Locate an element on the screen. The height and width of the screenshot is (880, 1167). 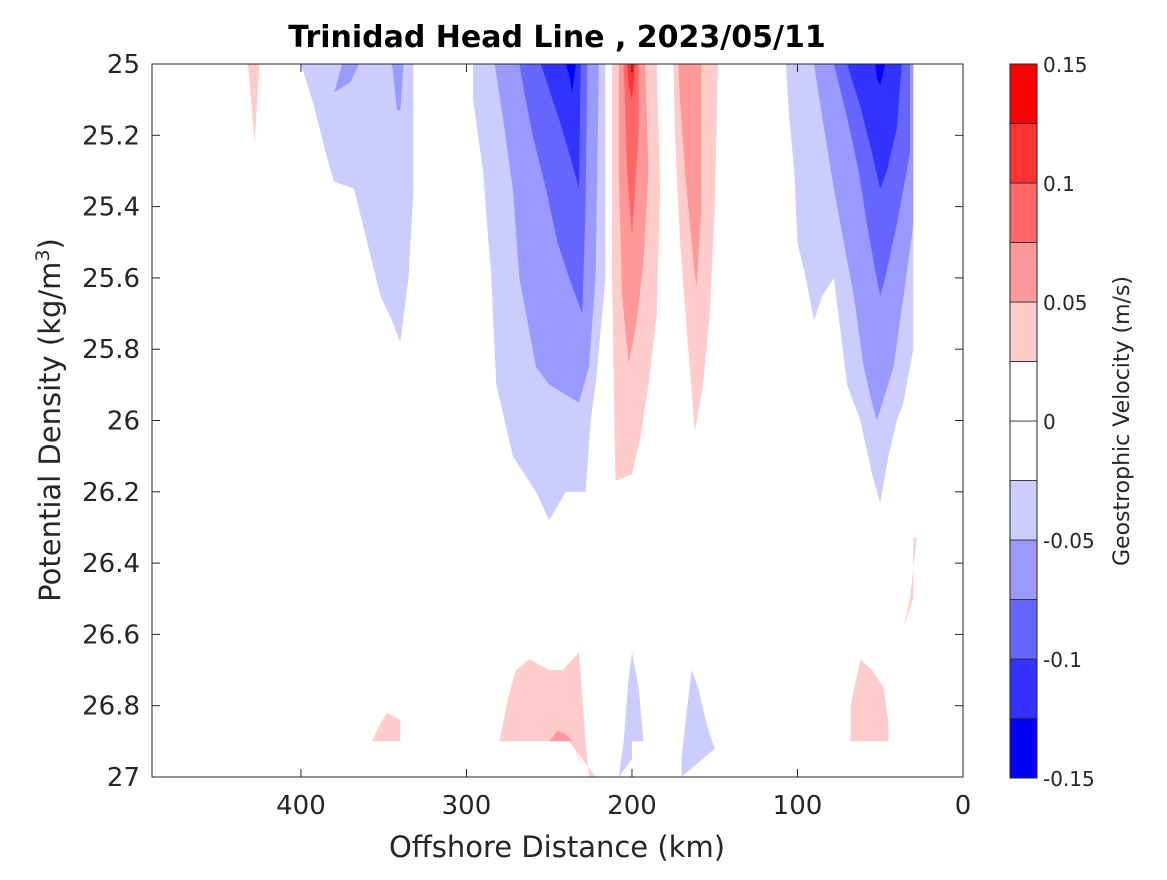
y-tick-label: 27 is located at coordinates (123, 778).